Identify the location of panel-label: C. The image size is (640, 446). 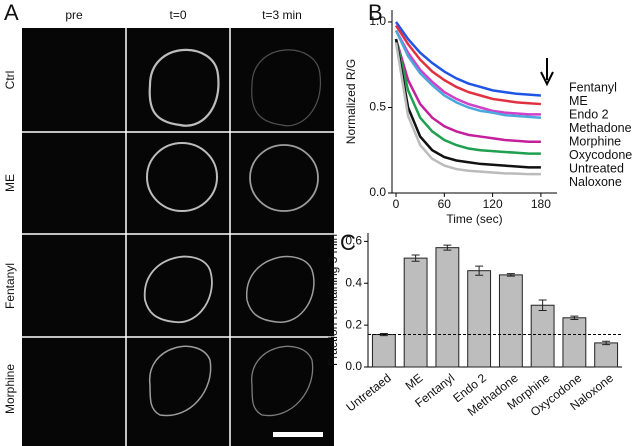
(348, 242).